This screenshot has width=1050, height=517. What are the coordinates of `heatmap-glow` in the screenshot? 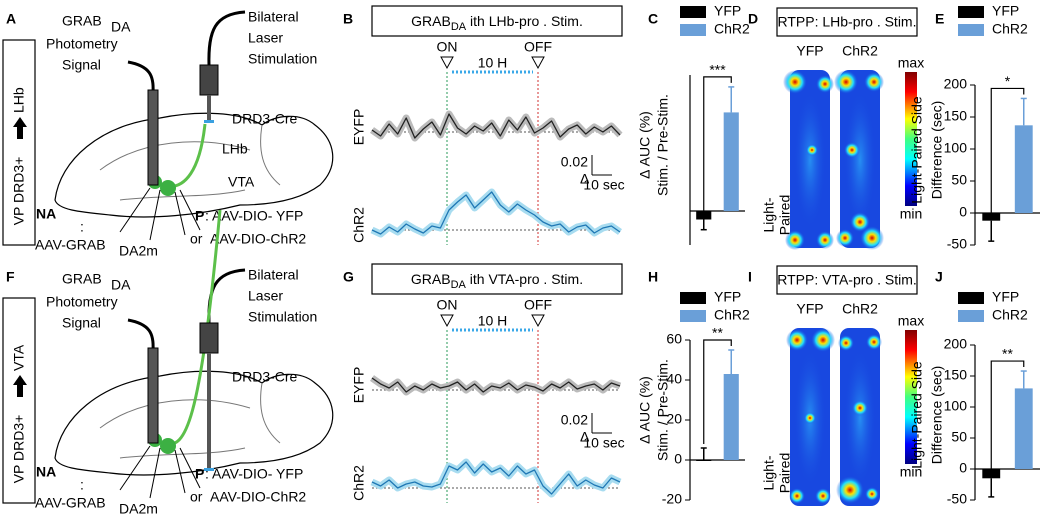 It's located at (860, 160).